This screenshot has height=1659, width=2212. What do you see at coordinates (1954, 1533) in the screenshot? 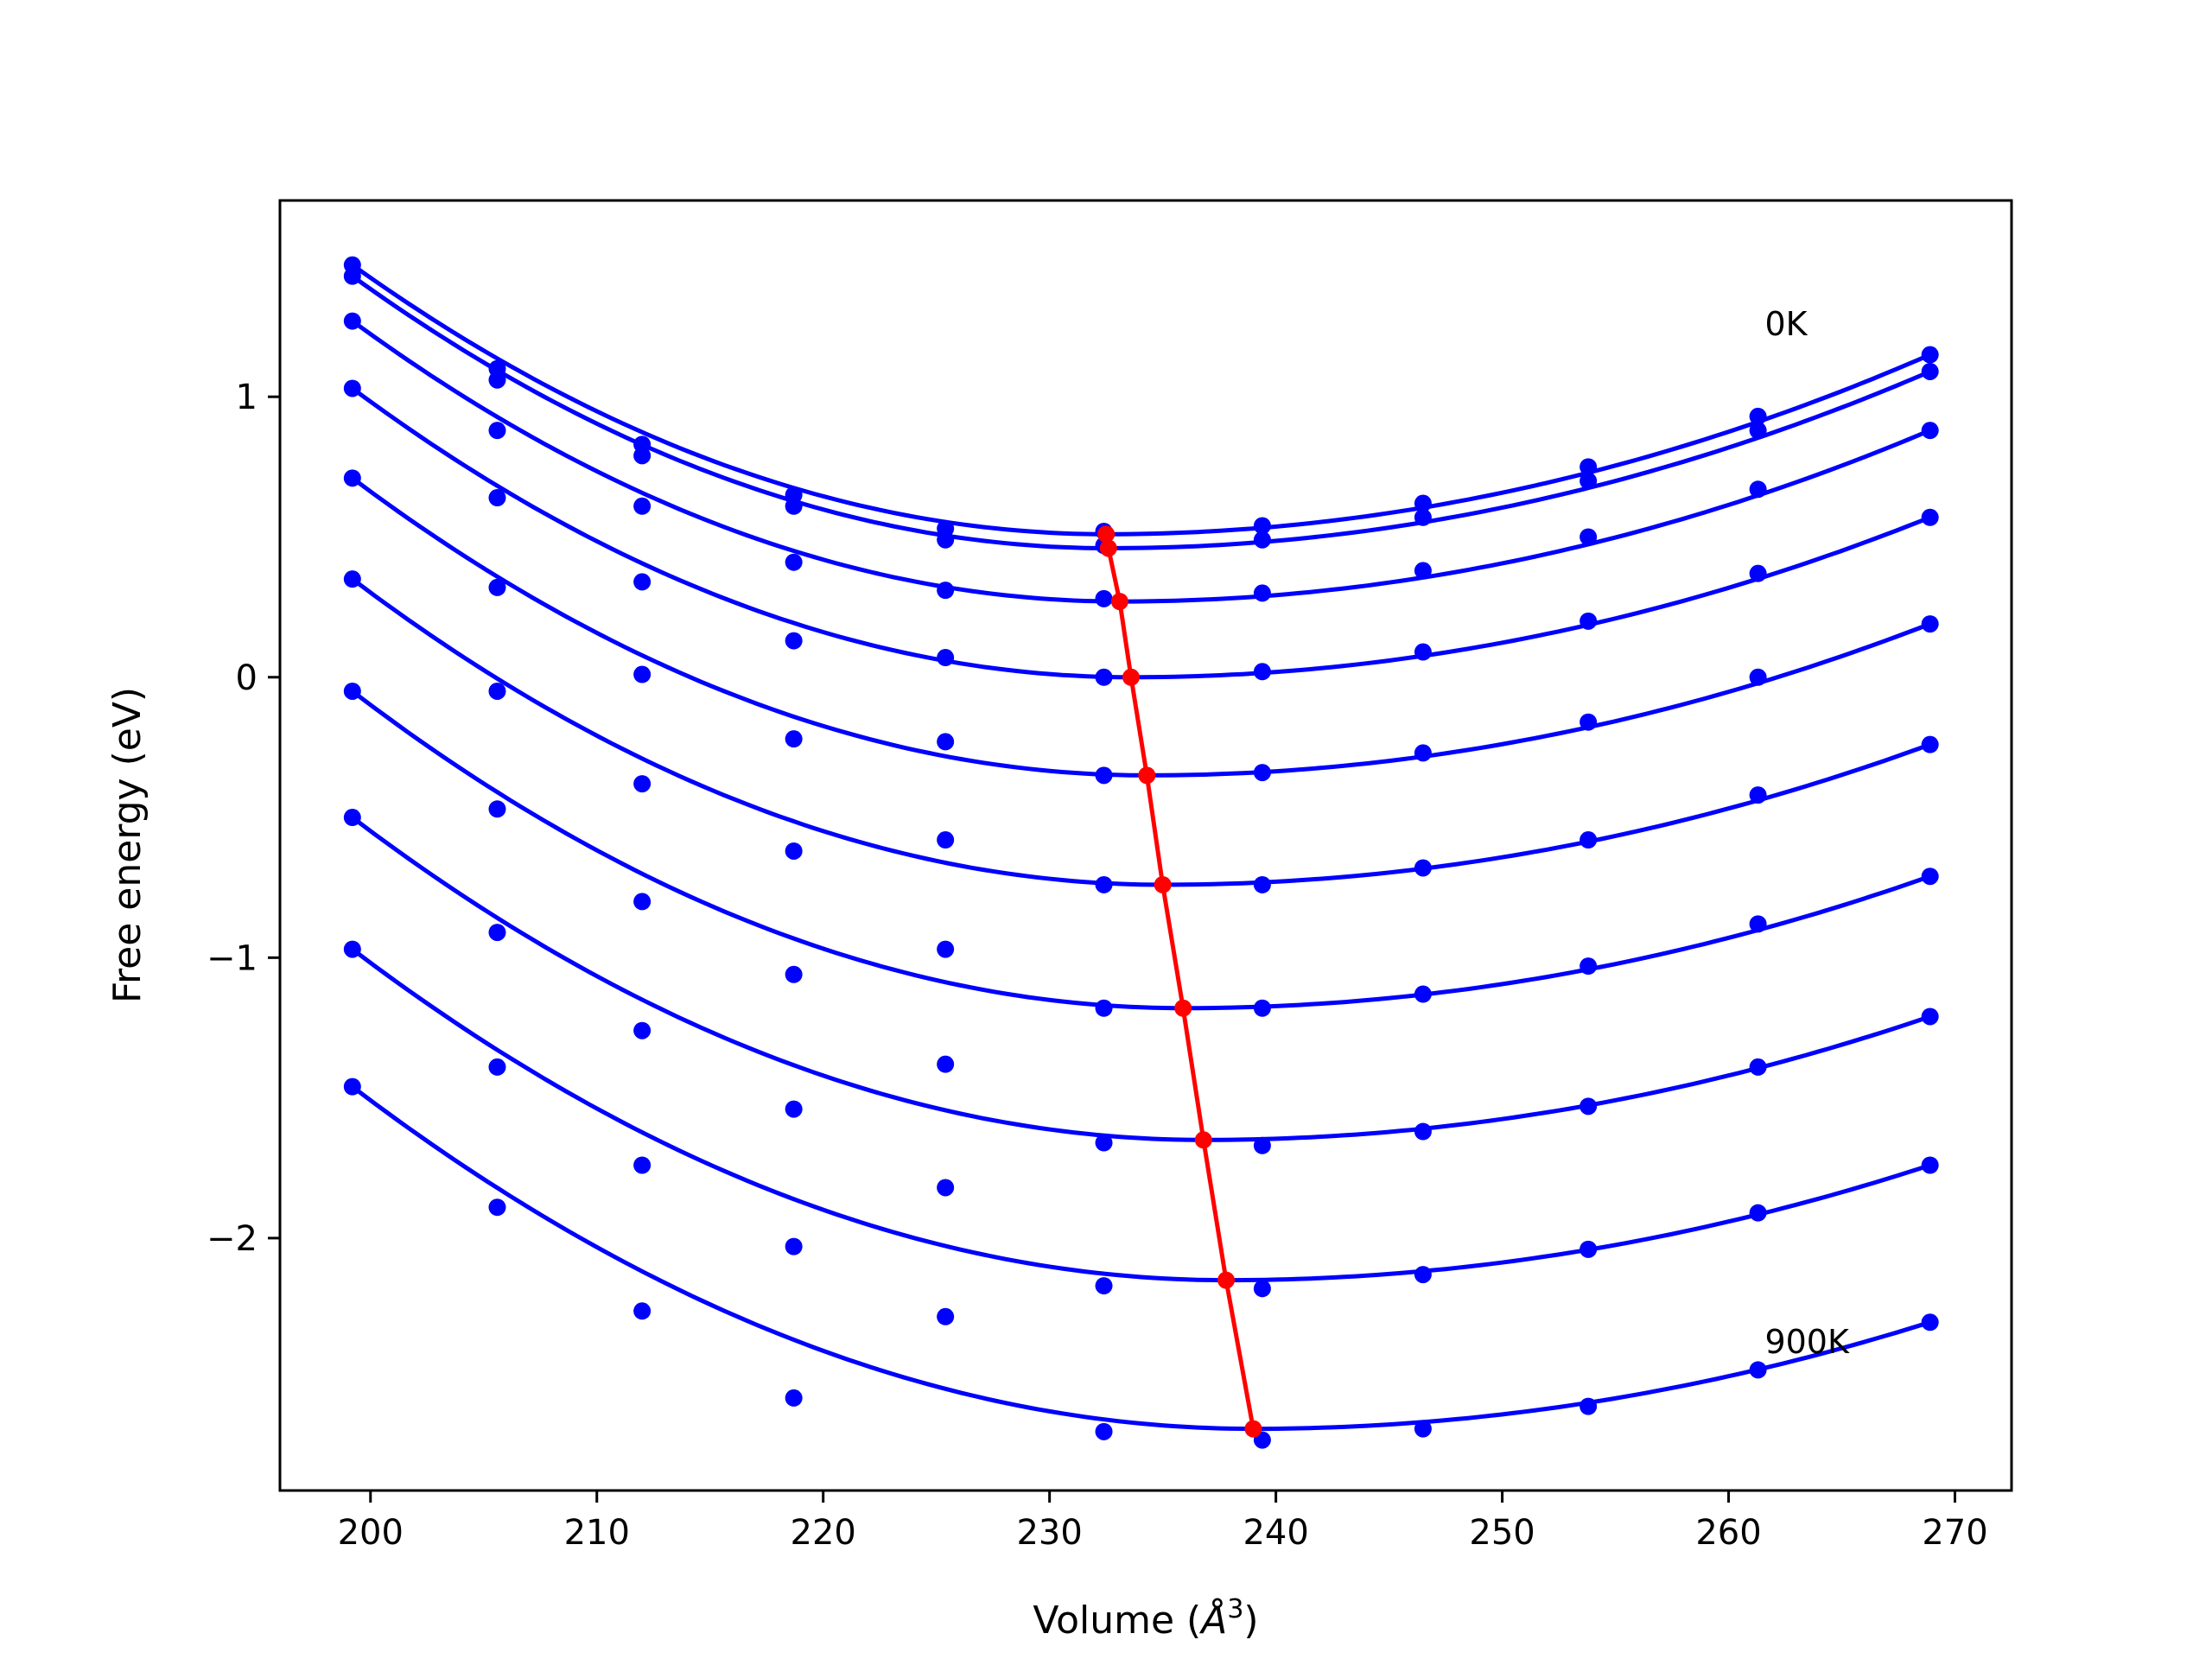
I see `x-tick-label: 270` at bounding box center [1954, 1533].